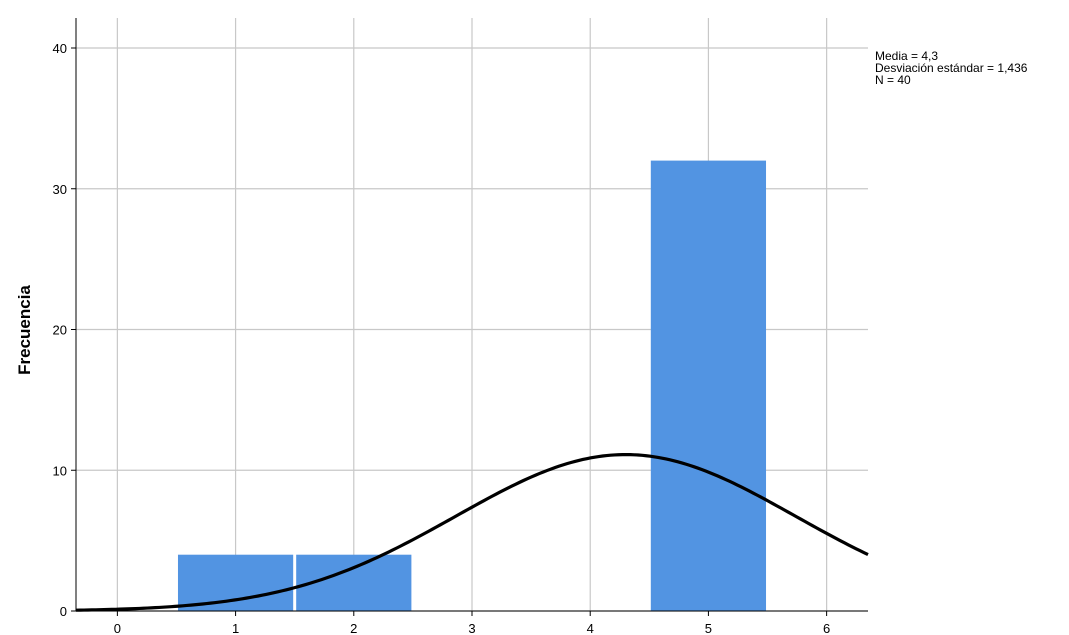 The image size is (1069, 635). I want to click on x-tick-label: 3, so click(471, 628).